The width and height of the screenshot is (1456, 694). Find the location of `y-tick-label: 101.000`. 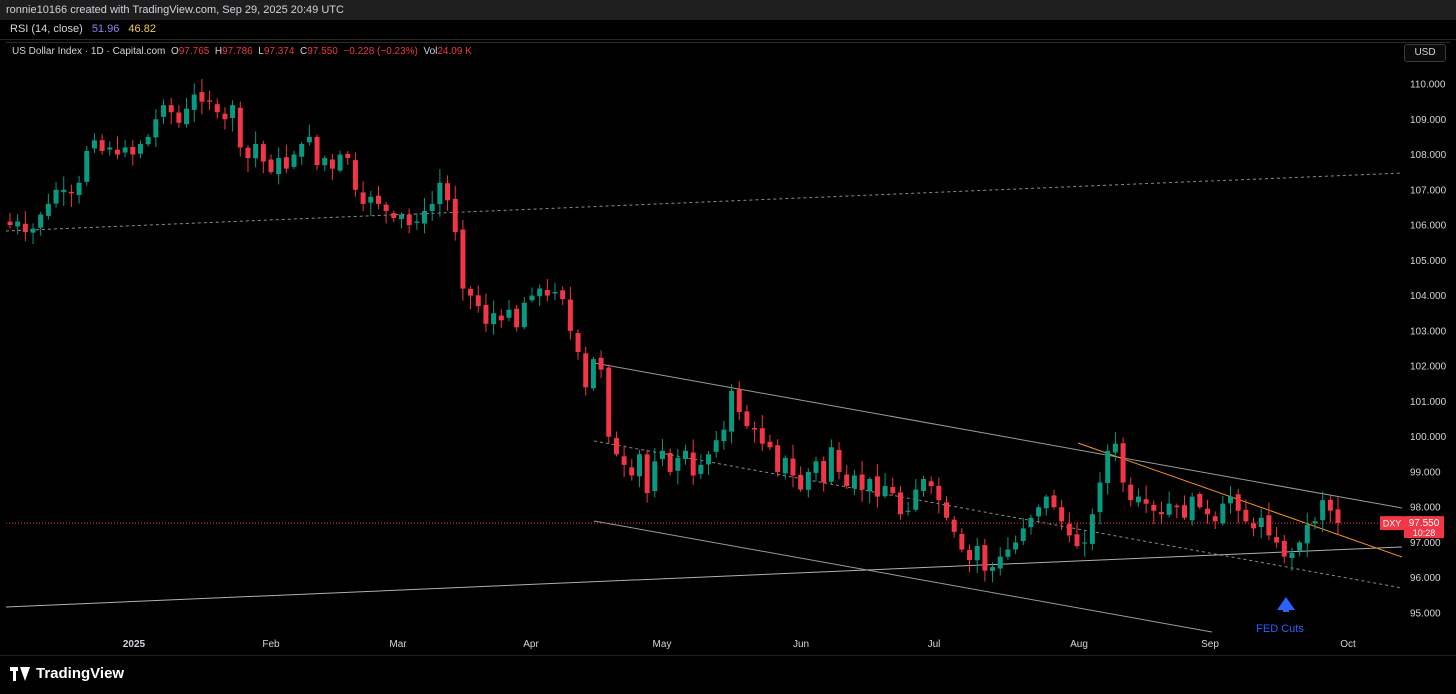

y-tick-label: 101.000 is located at coordinates (1428, 402).